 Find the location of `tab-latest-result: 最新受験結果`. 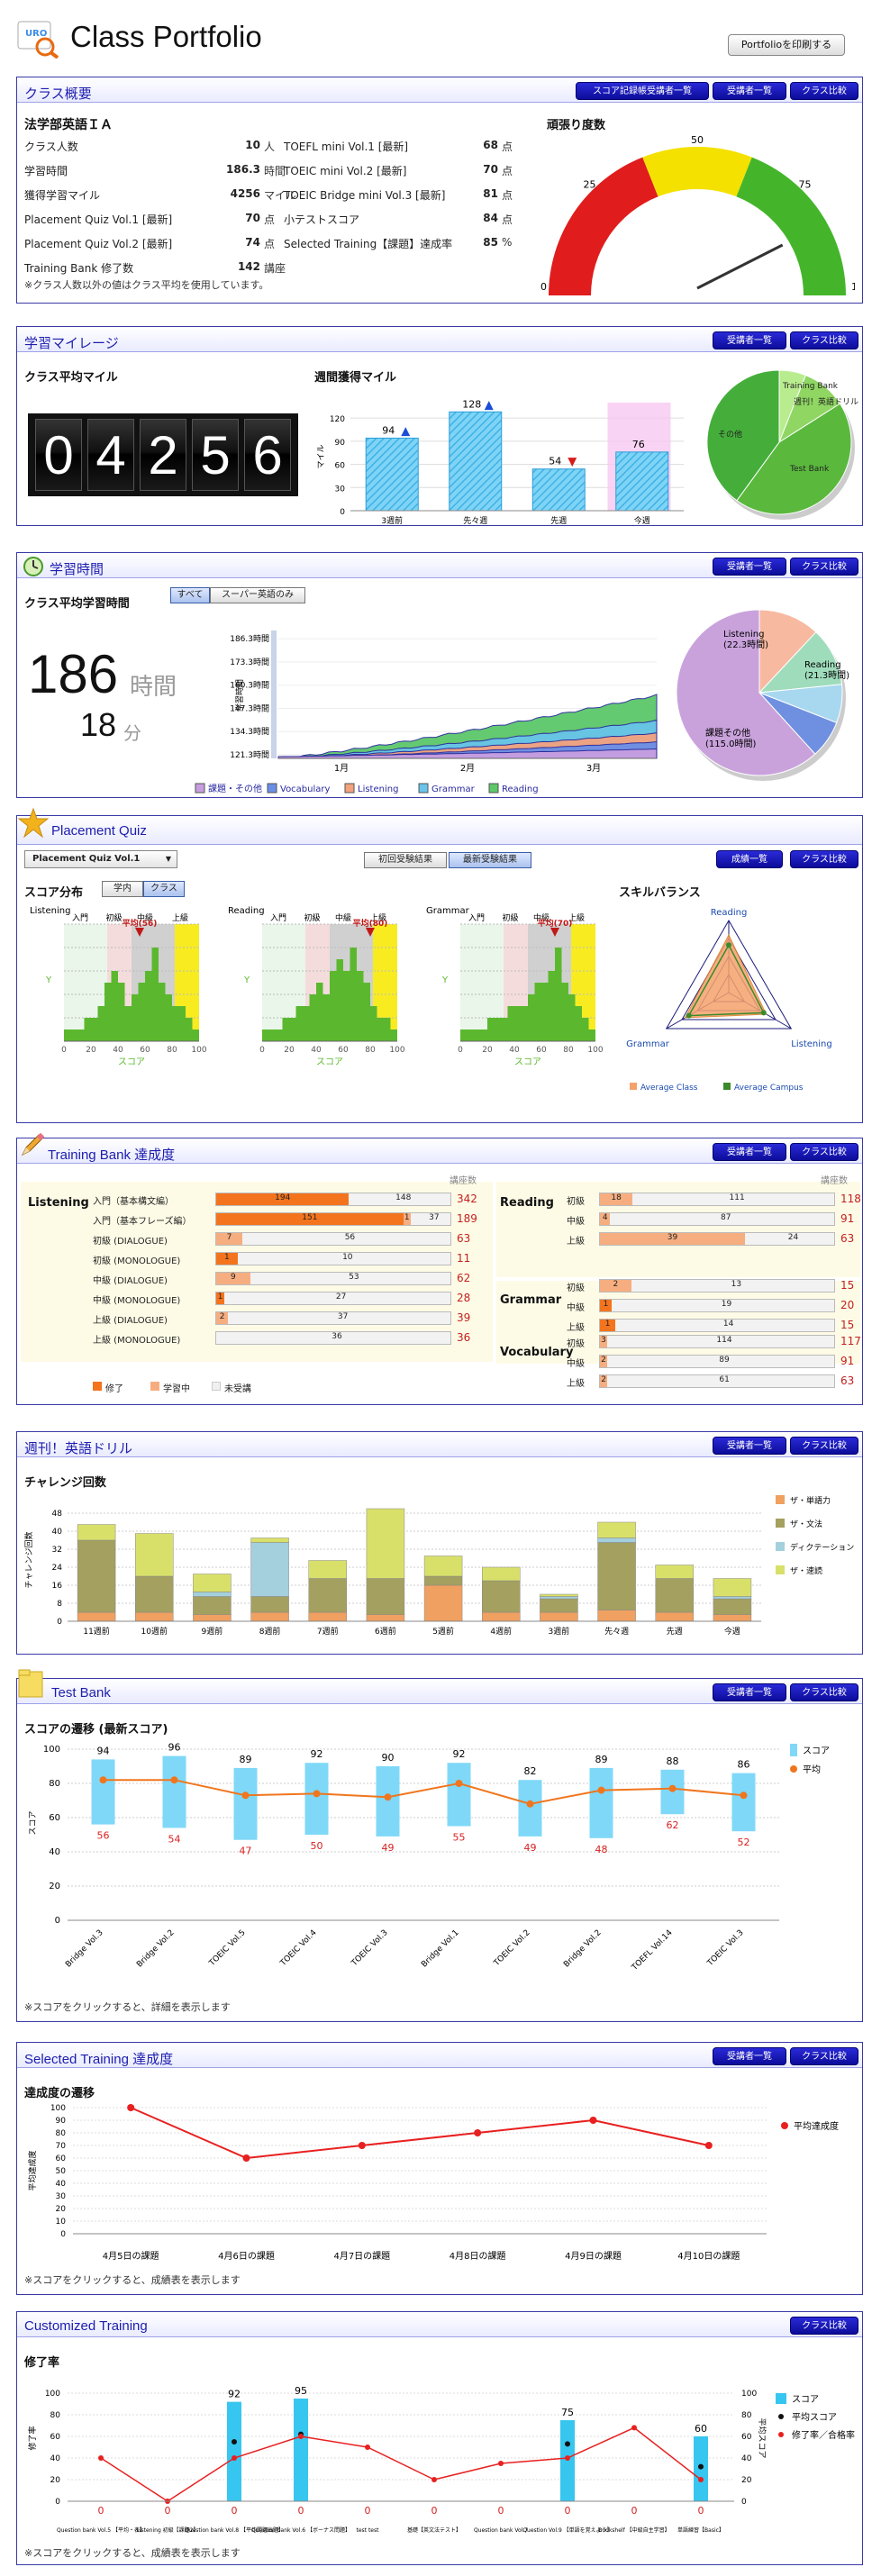

tab-latest-result: 最新受験結果 is located at coordinates (490, 860).